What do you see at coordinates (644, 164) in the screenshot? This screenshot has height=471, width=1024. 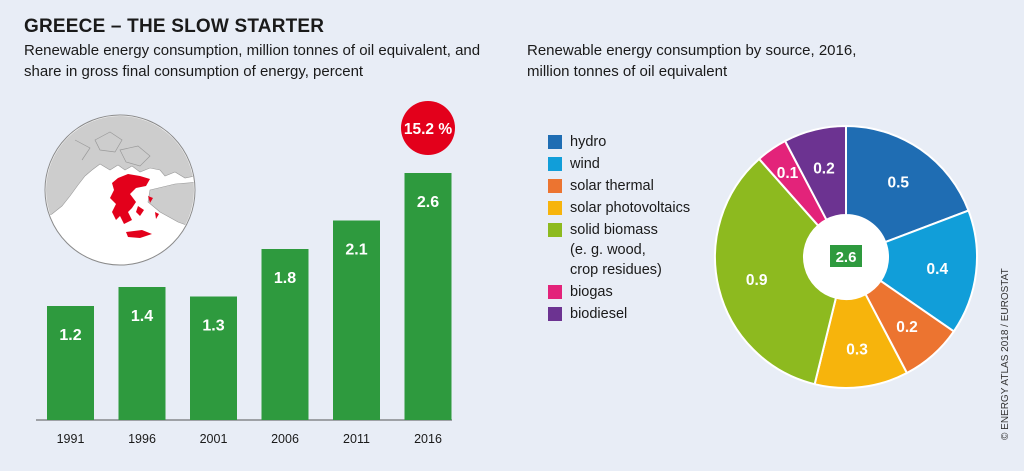 I see `legend-item: wind` at bounding box center [644, 164].